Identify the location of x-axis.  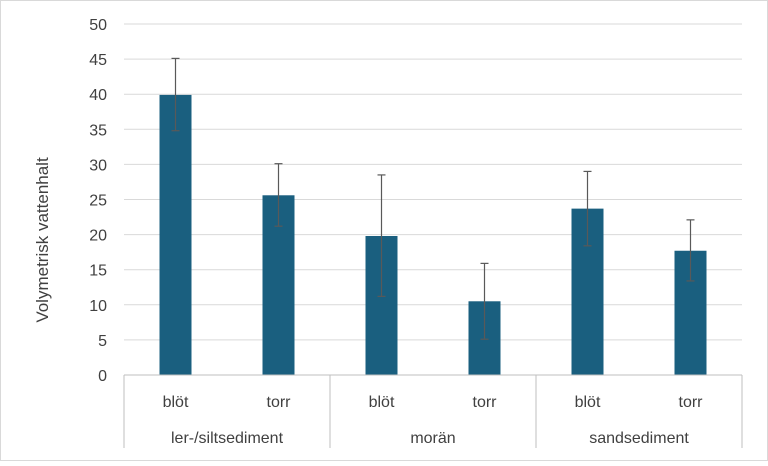
(433, 411).